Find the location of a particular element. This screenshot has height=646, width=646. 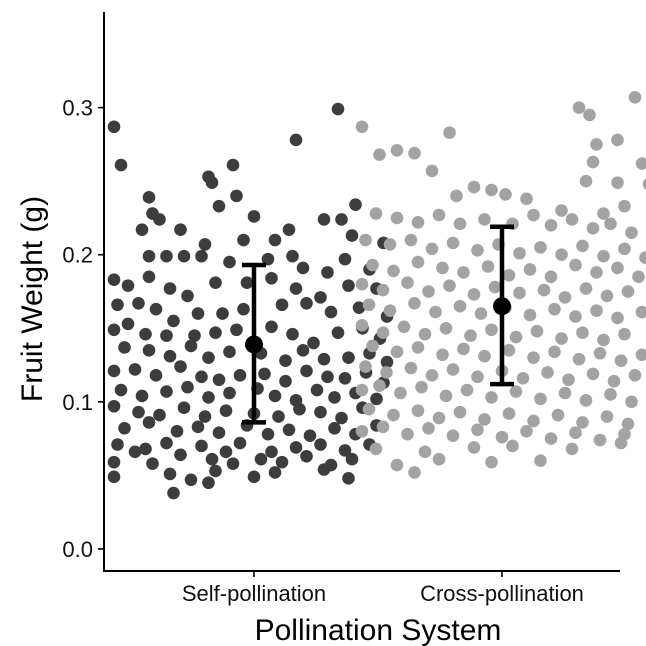

x-axis-title: Pollination System is located at coordinates (378, 630).